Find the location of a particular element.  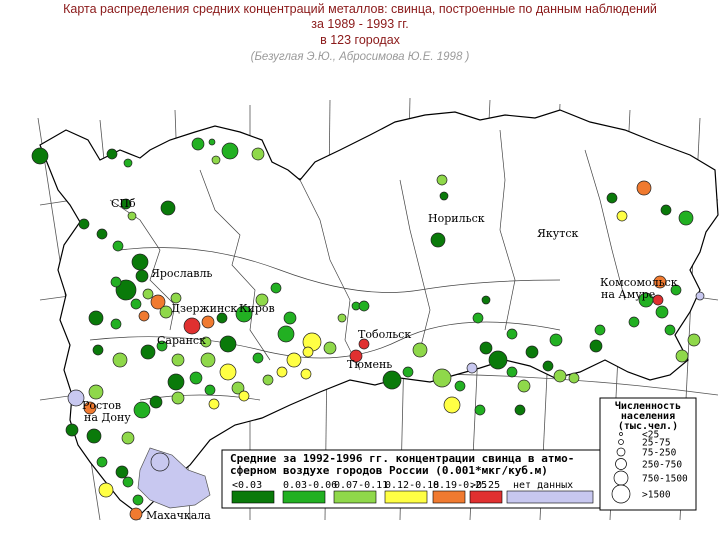

label-komsomolsk-2: на Амуре is located at coordinates (628, 294).